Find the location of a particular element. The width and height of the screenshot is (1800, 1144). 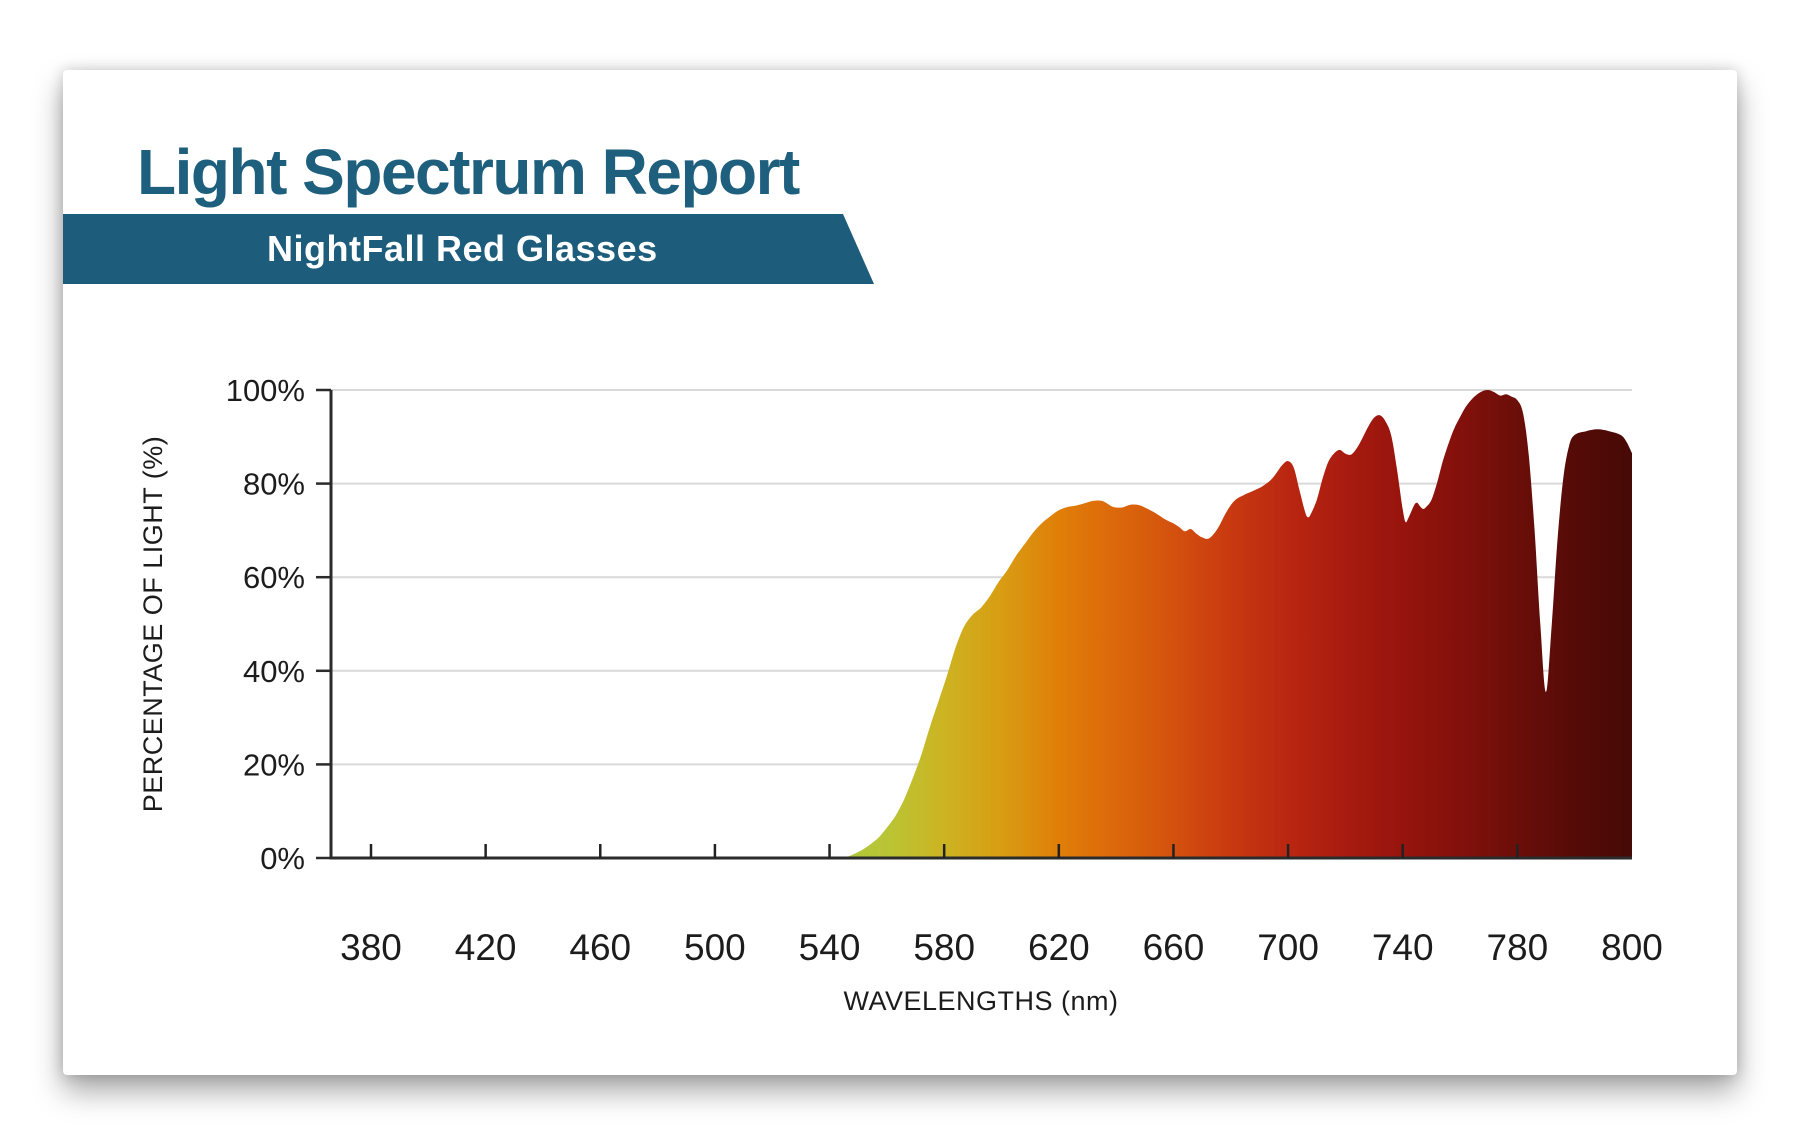

y-axis-tick-labels: 0% 20% 40% 60% 80% 100% is located at coordinates (265, 624).